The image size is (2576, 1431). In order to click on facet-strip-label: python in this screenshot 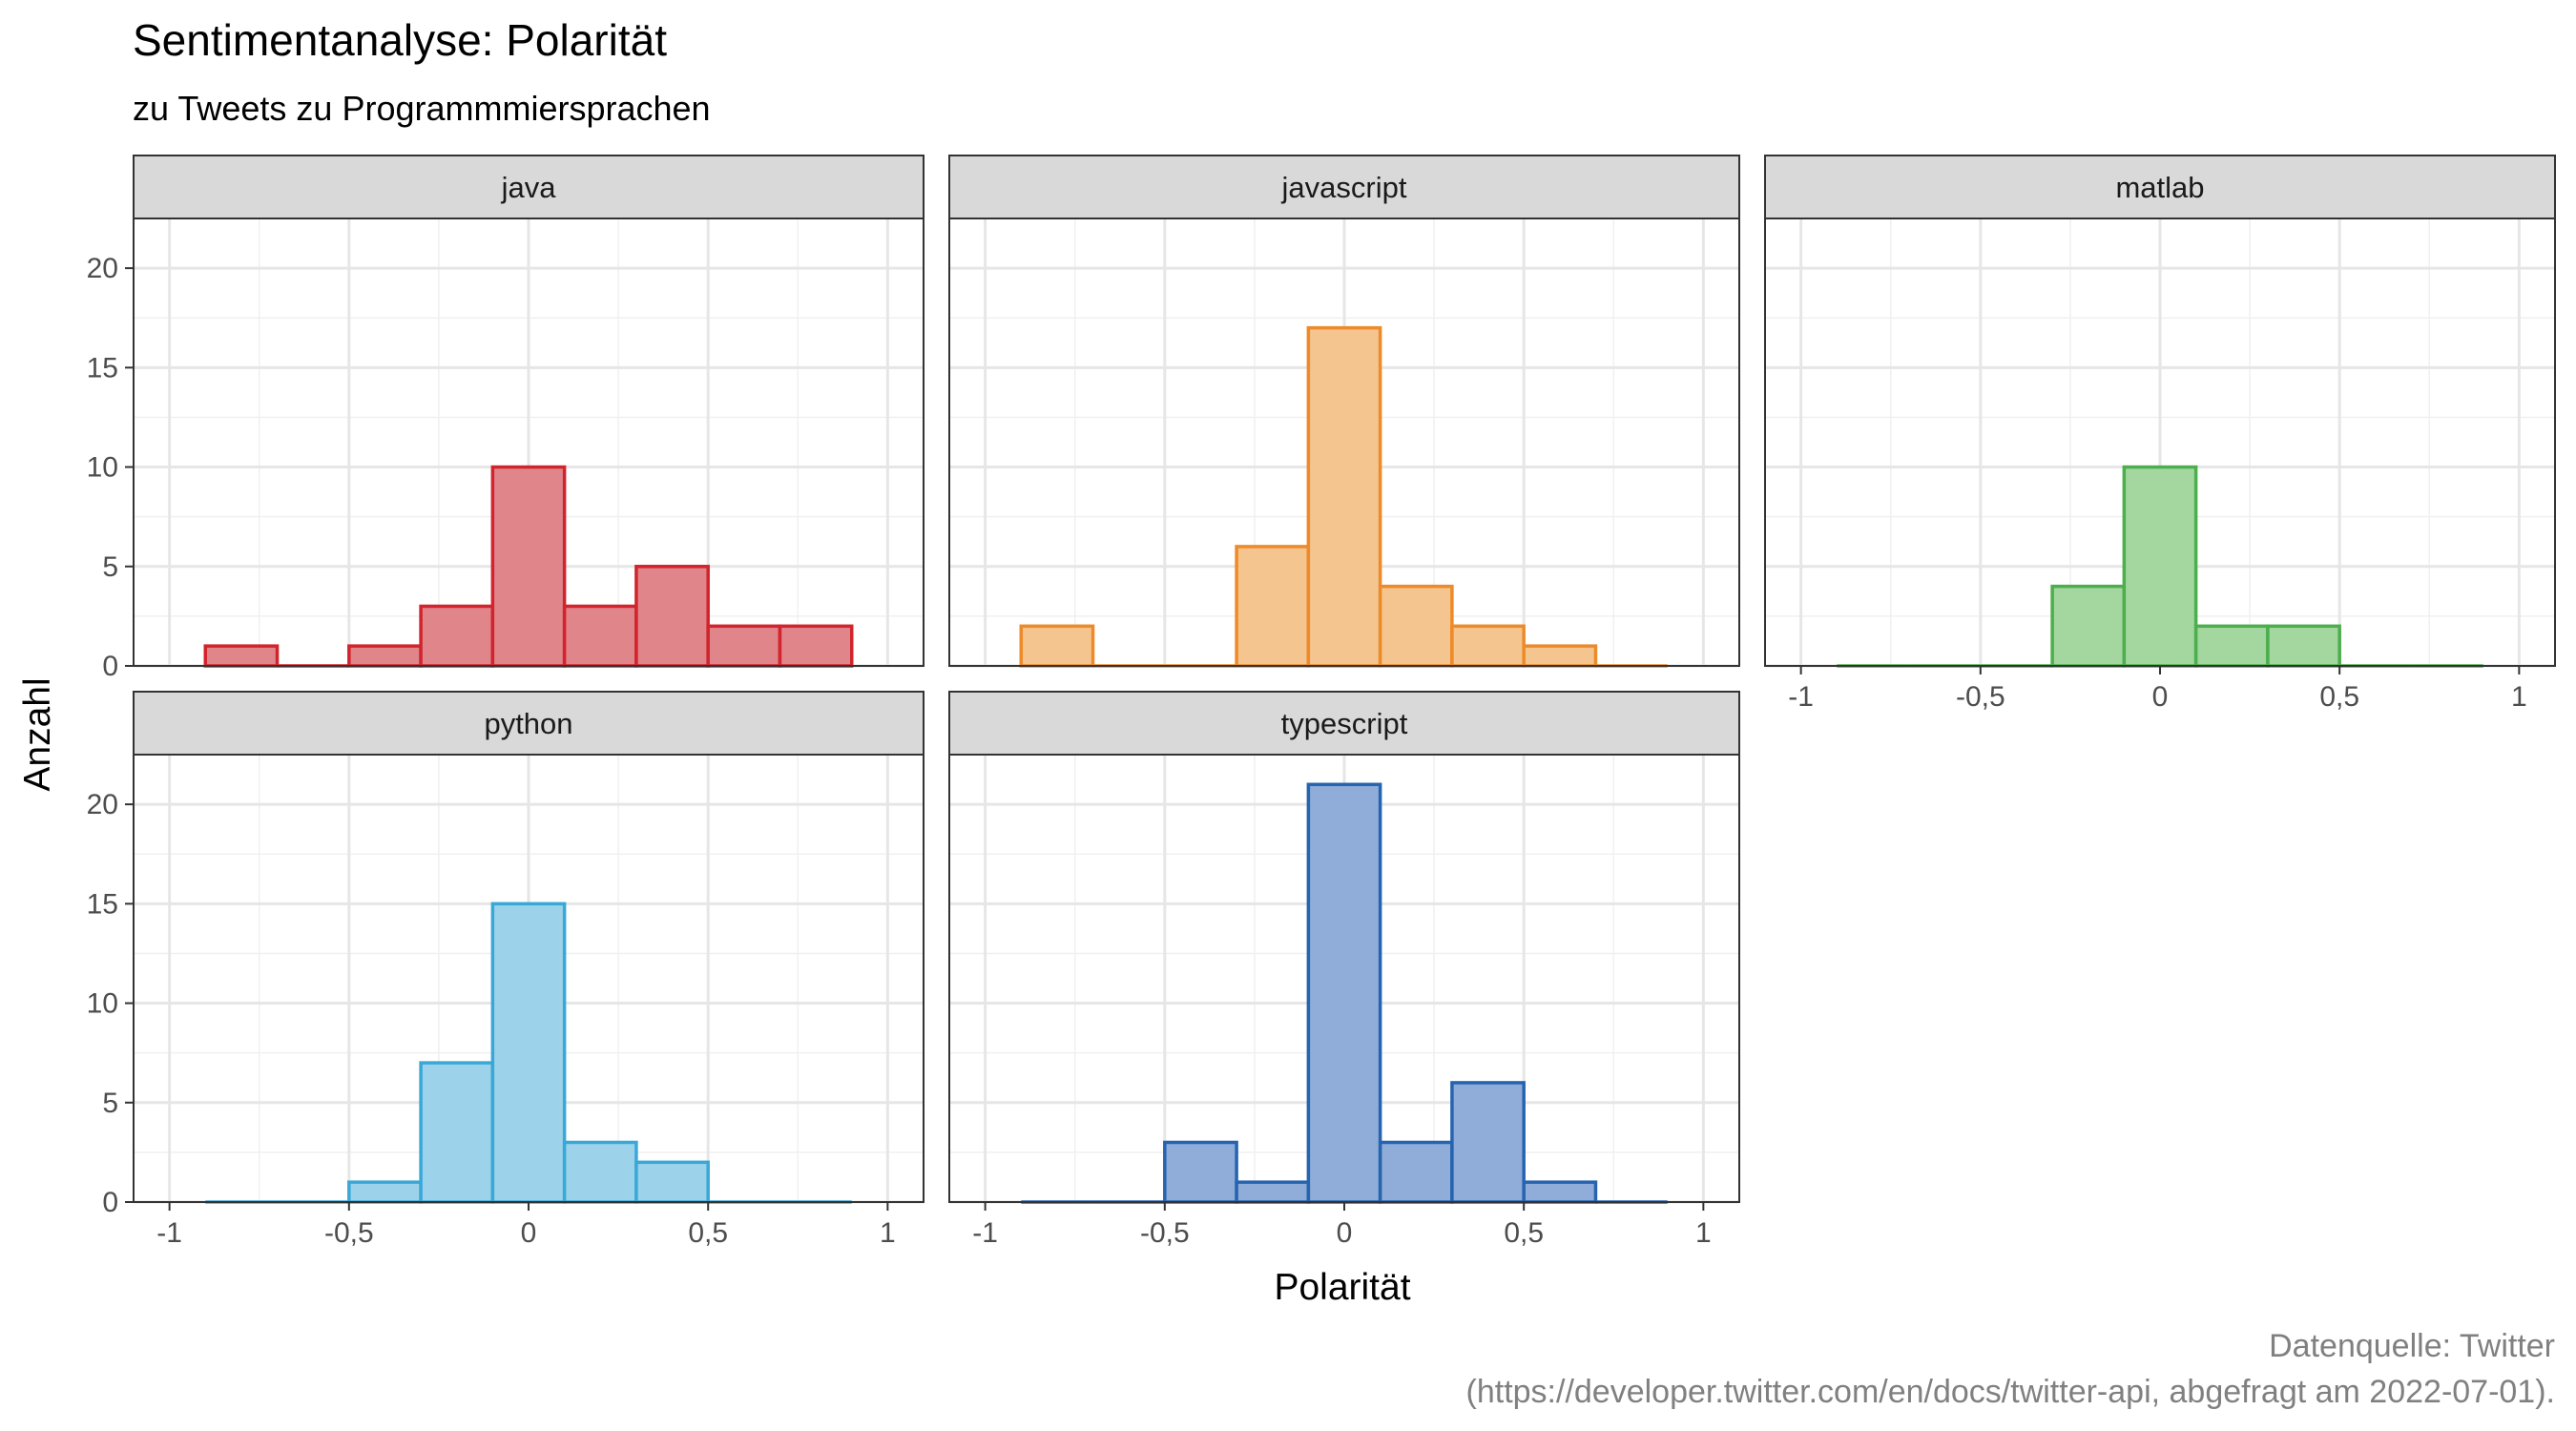, I will do `click(528, 723)`.